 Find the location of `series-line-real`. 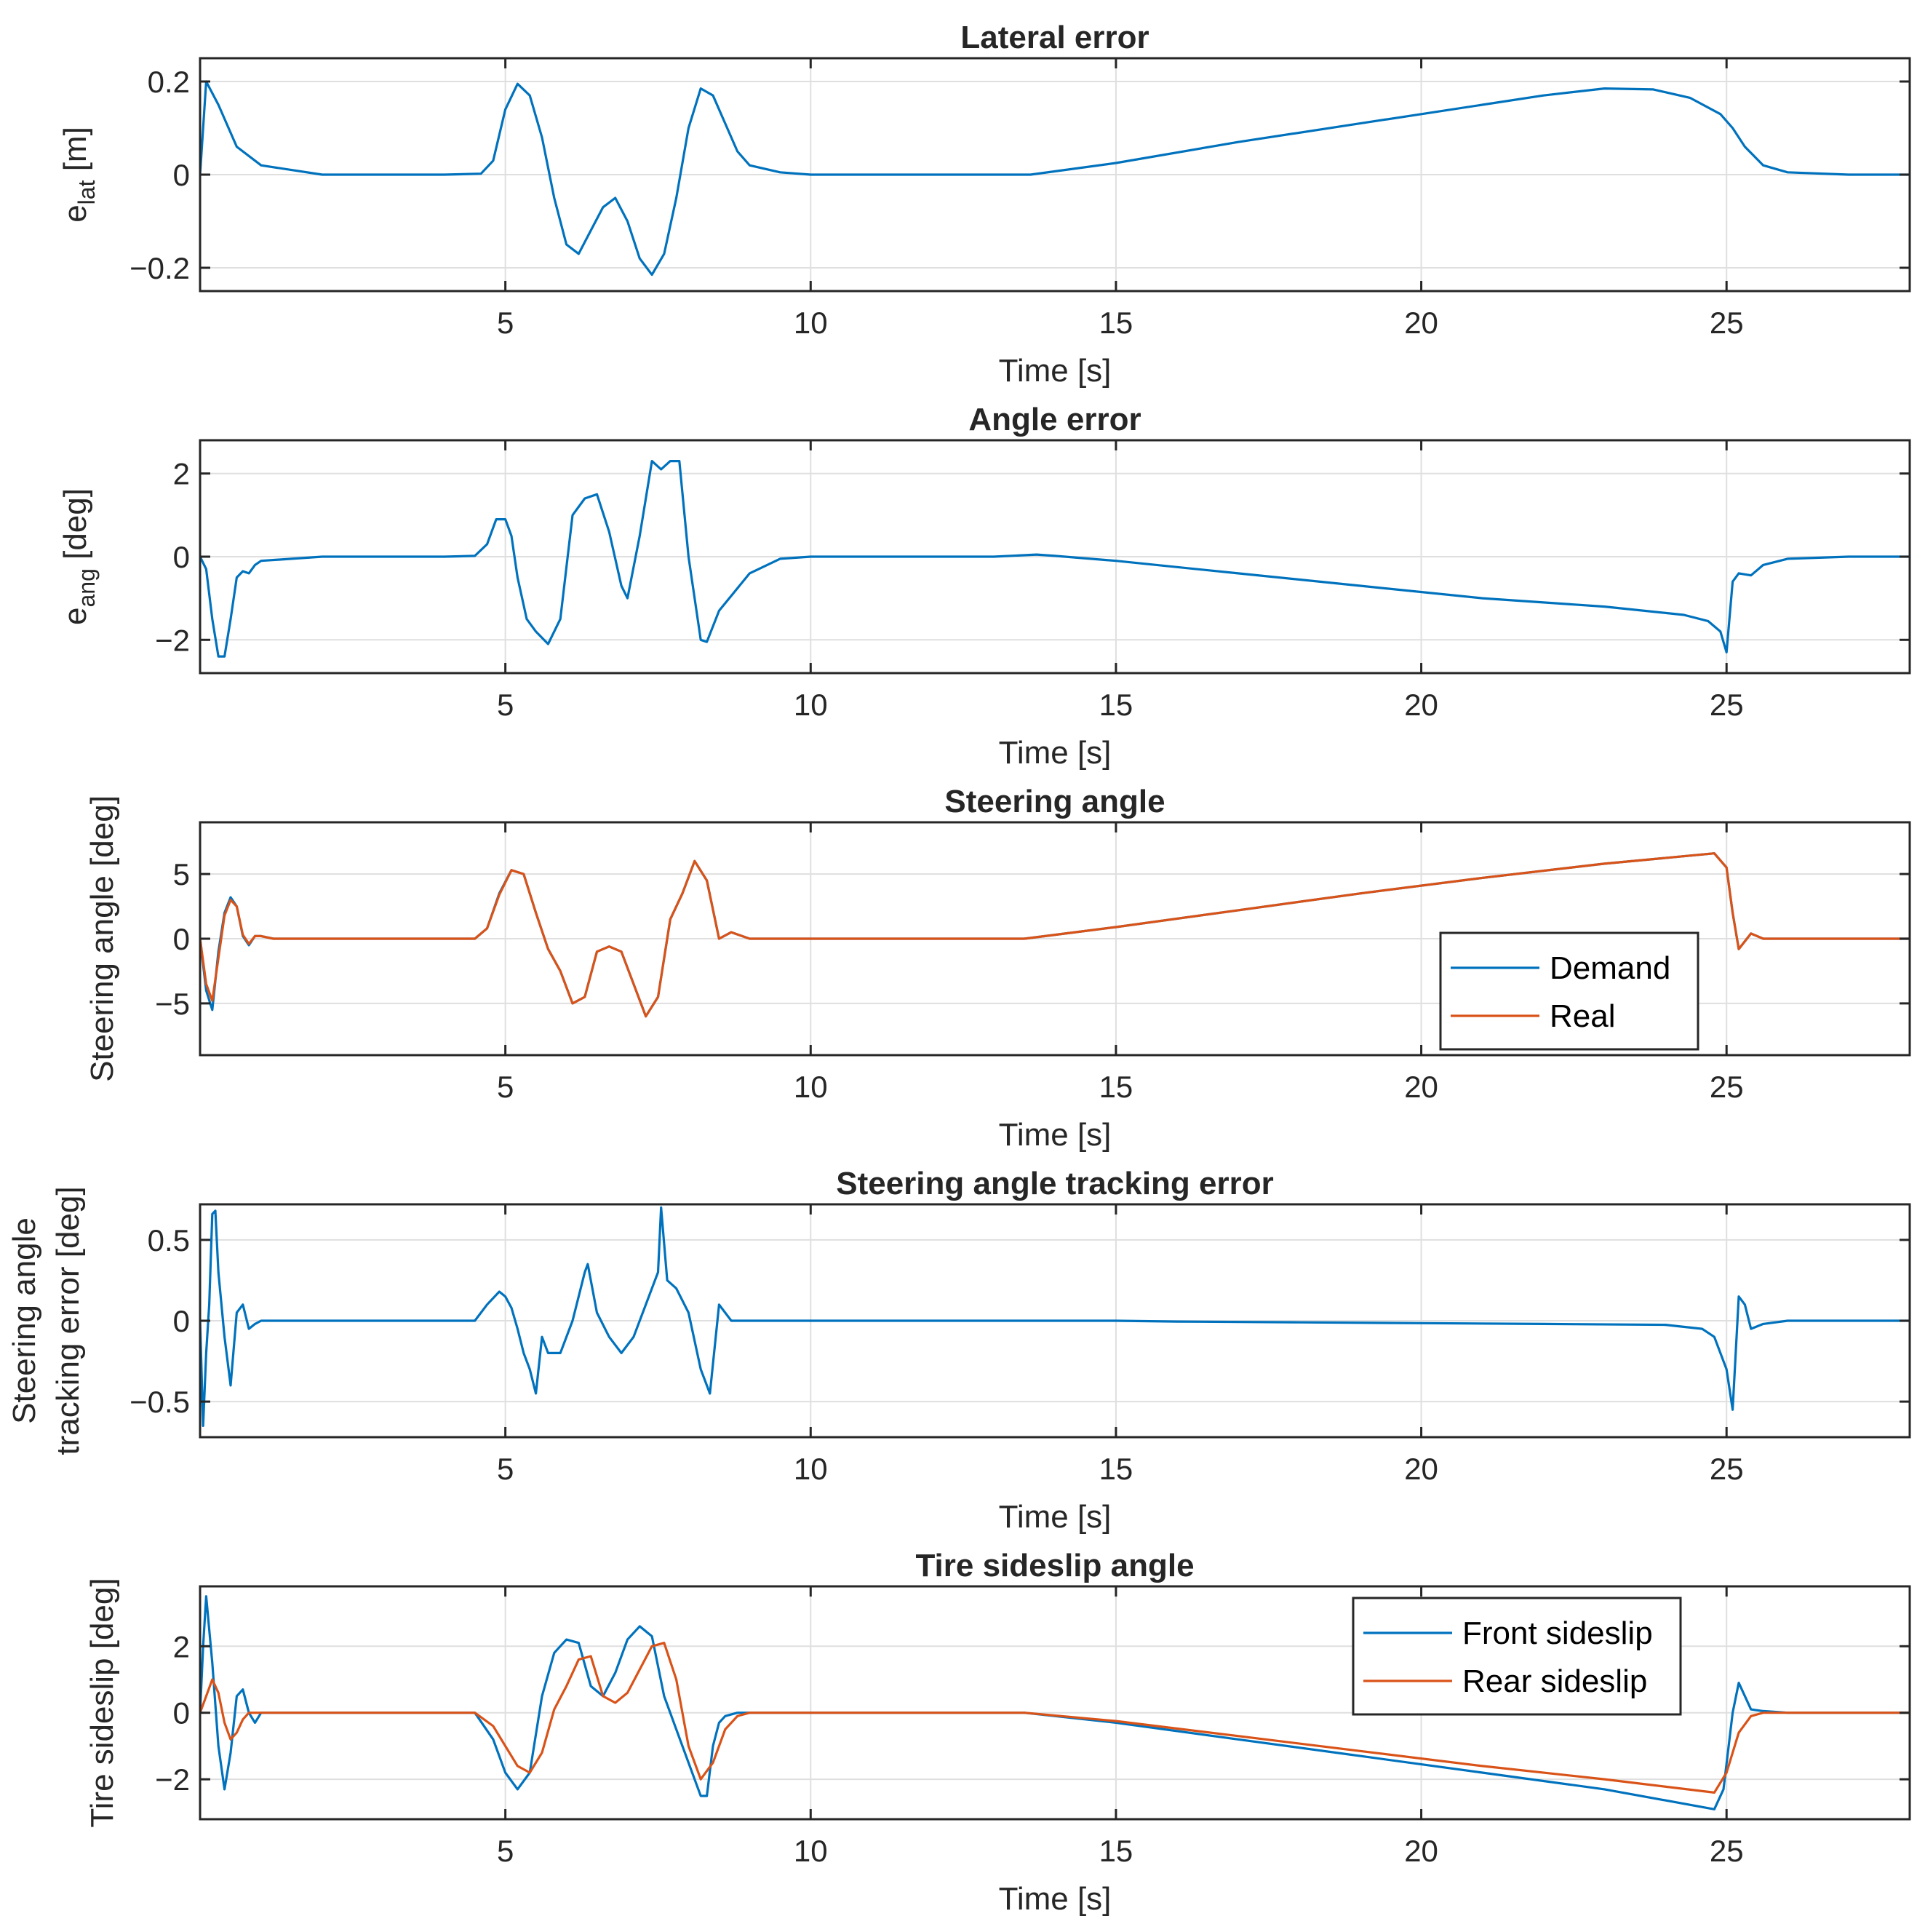

series-line-real is located at coordinates (1055, 935).